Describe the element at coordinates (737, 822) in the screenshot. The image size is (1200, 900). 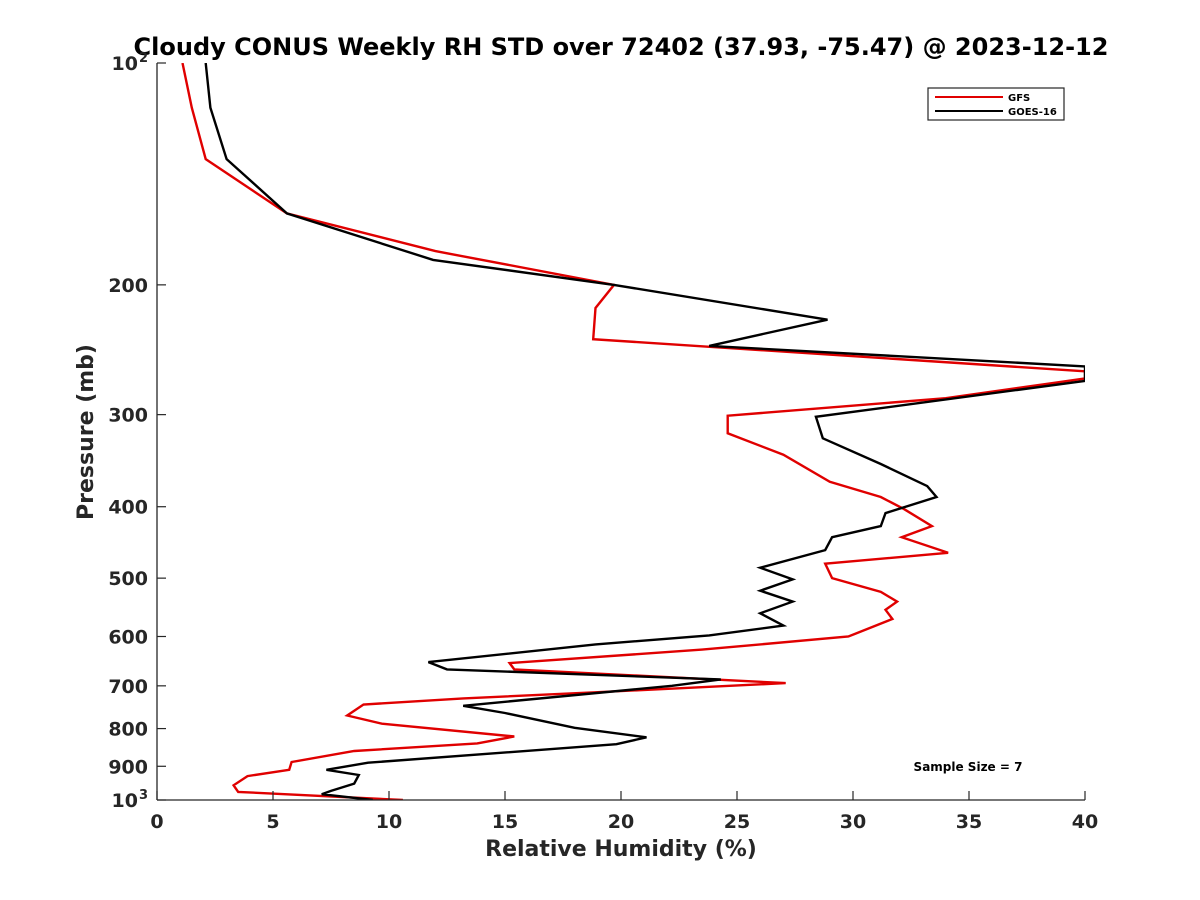
I see `x-tick-label: 25` at that location.